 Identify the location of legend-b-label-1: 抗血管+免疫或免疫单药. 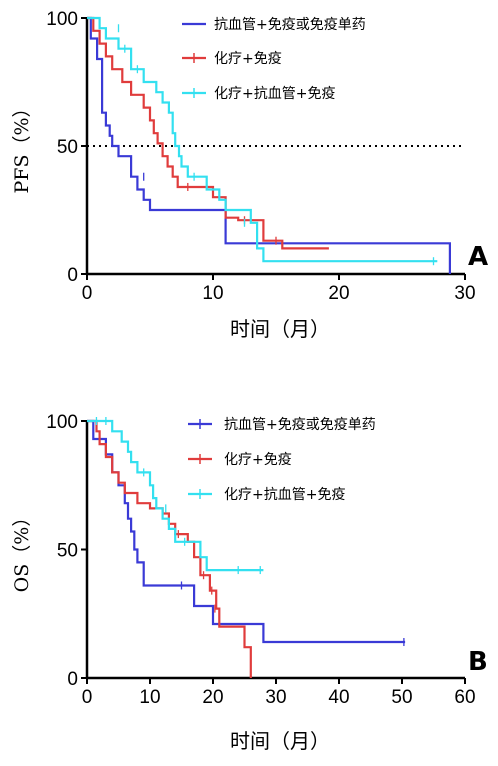
(300, 425).